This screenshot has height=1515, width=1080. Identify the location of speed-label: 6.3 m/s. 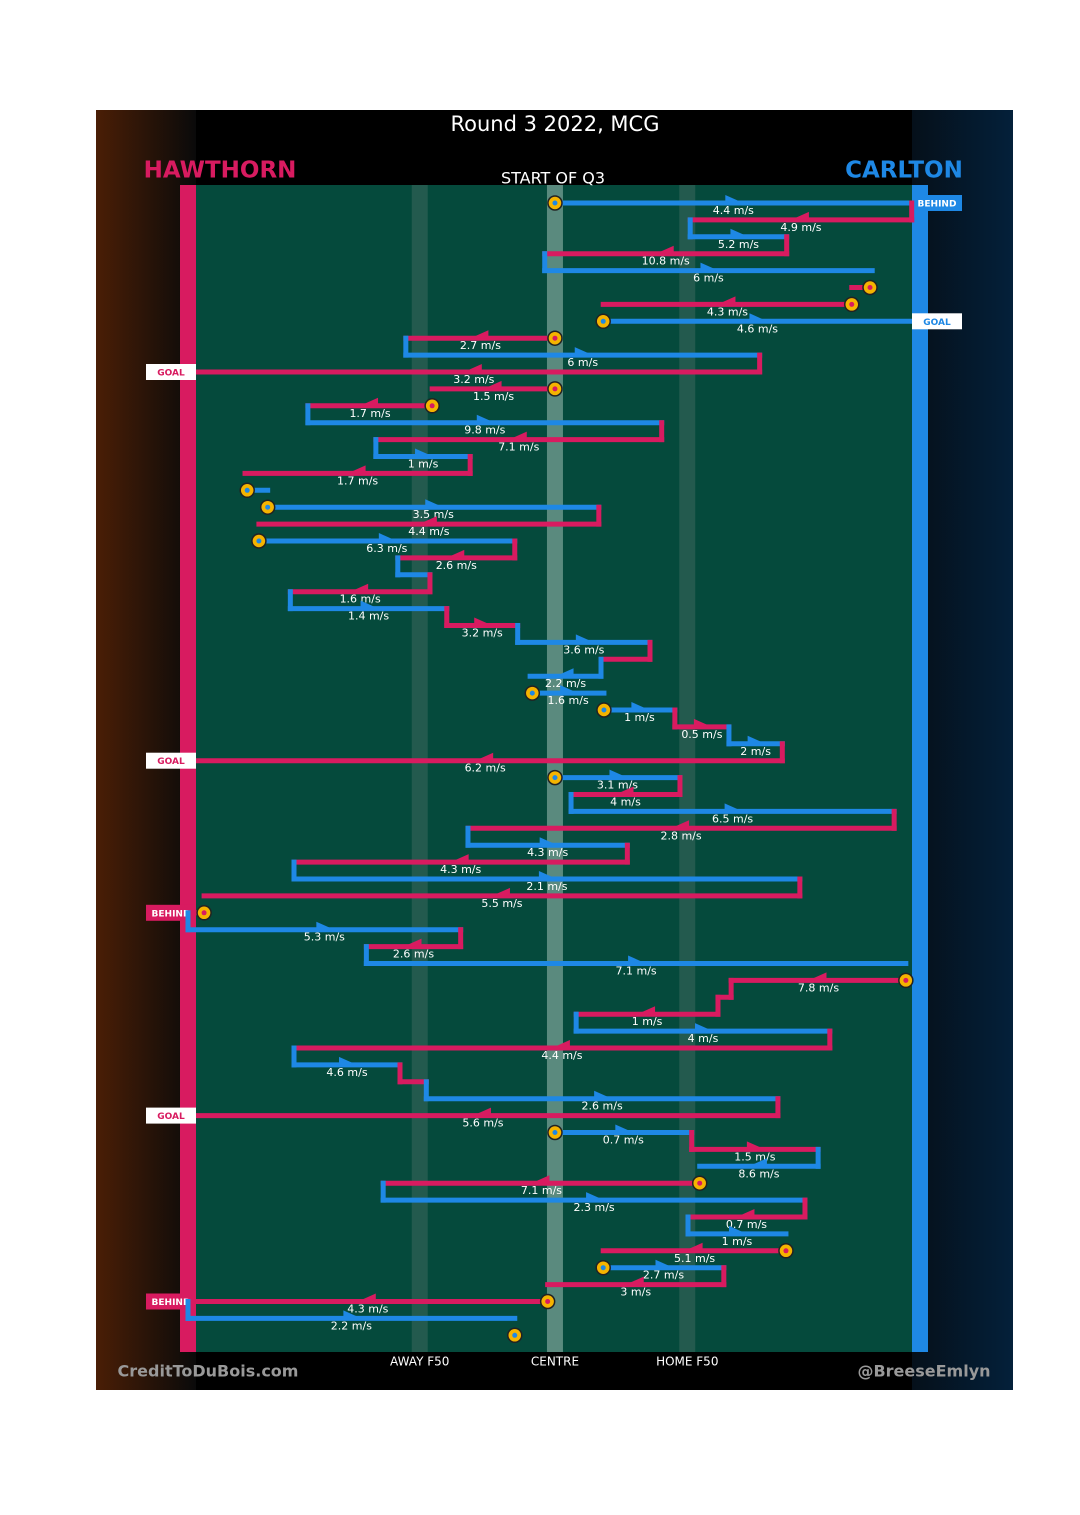
(386, 548).